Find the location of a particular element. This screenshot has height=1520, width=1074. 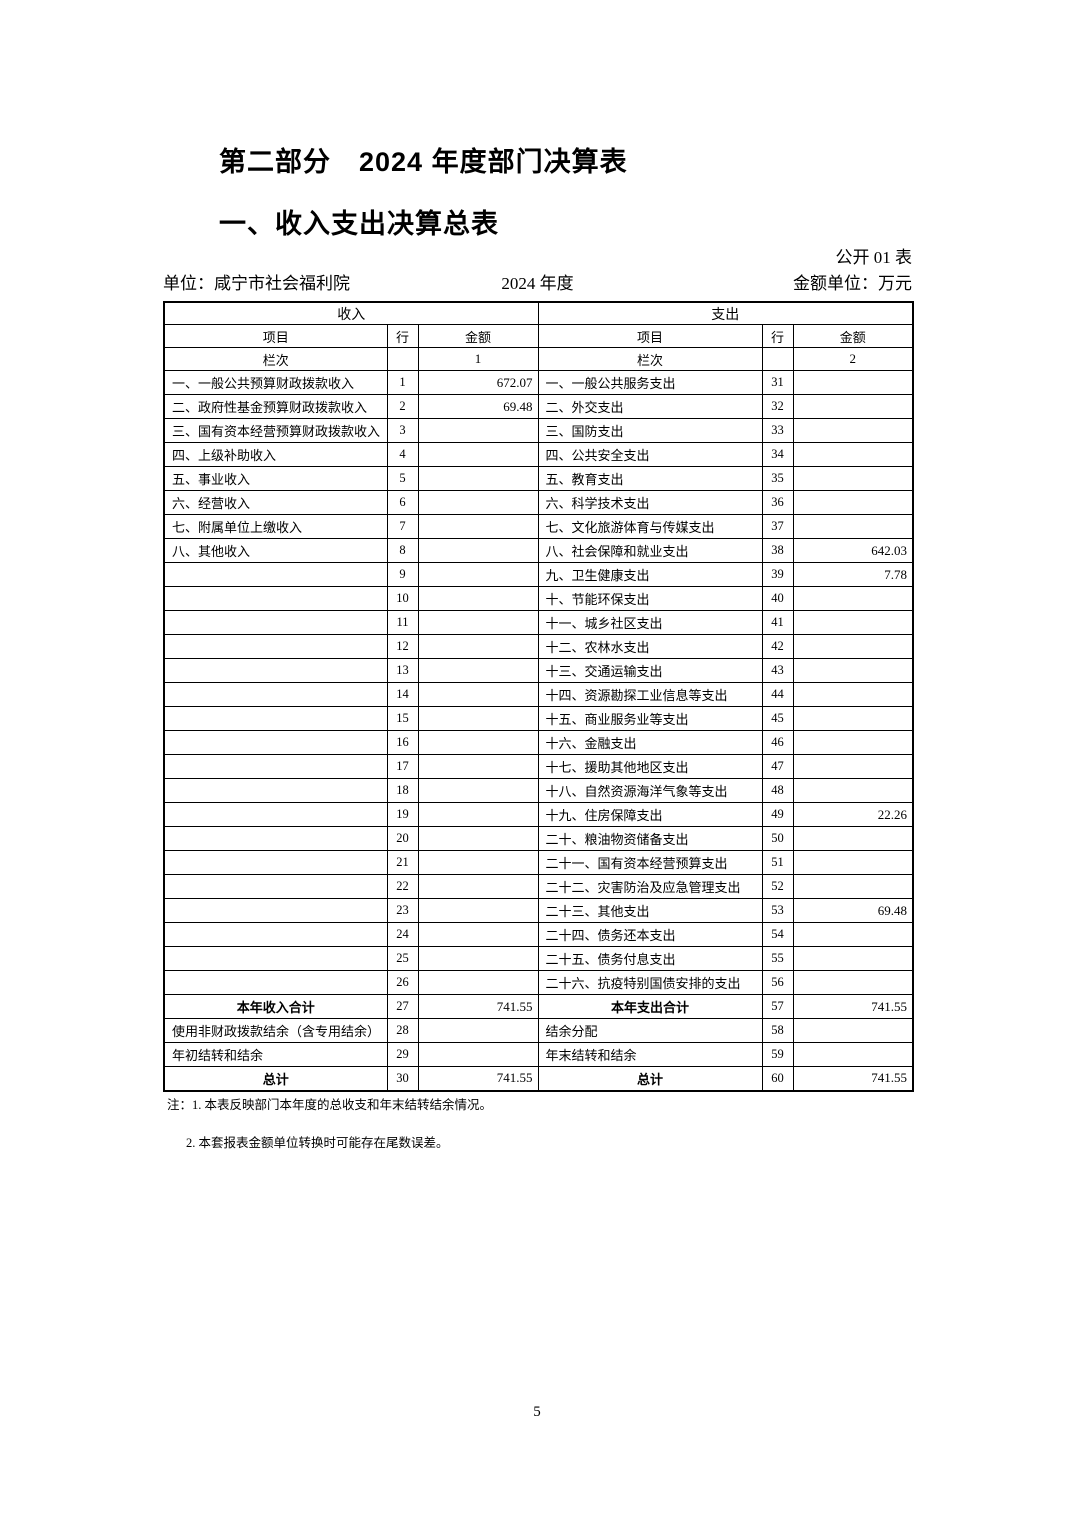

expense-amount-cell: 741.55 is located at coordinates (853, 1078).